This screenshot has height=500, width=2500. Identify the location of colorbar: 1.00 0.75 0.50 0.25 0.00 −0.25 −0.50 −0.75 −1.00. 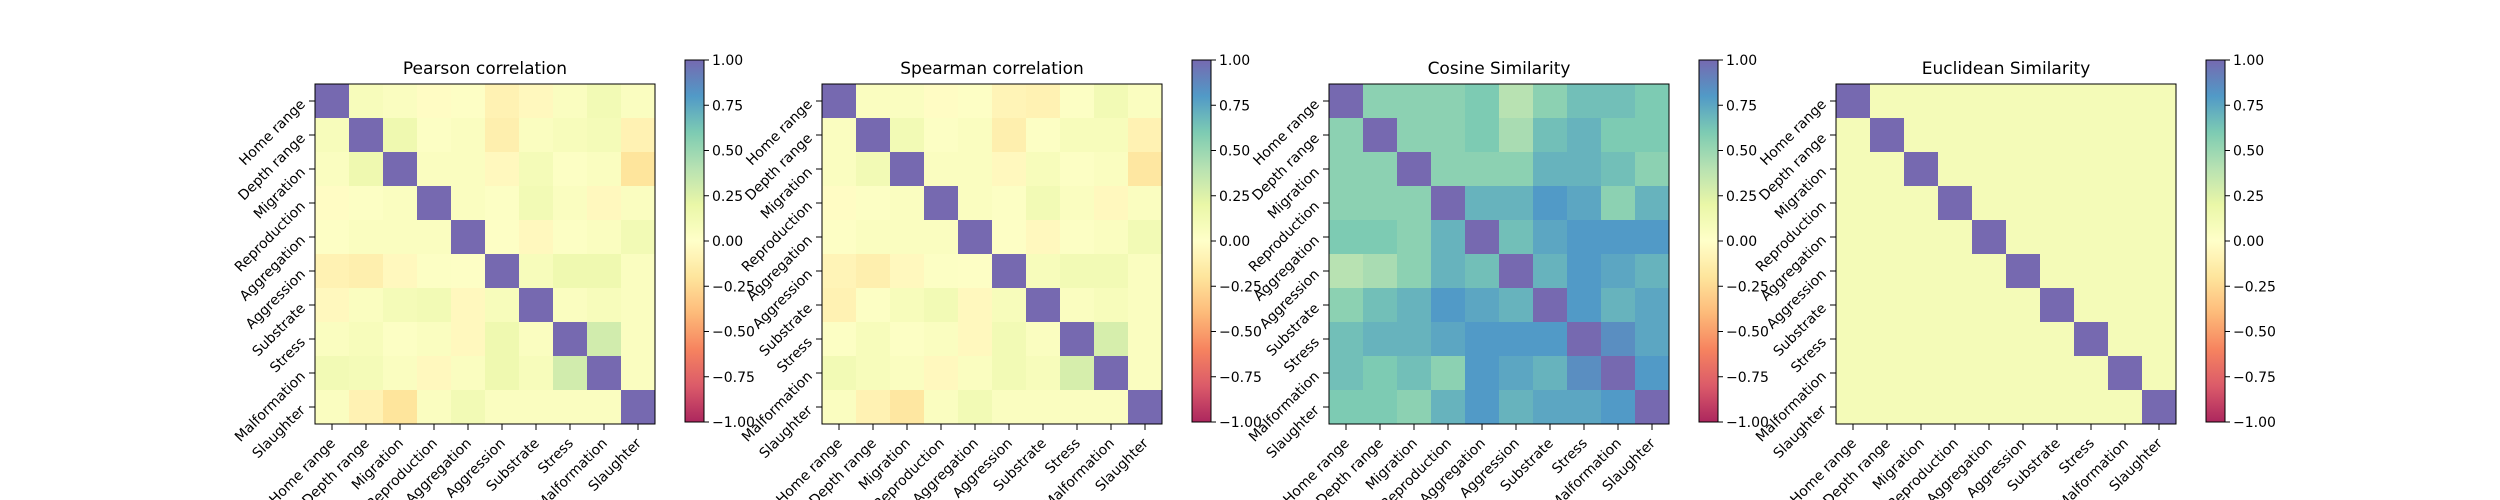
(1733, 242).